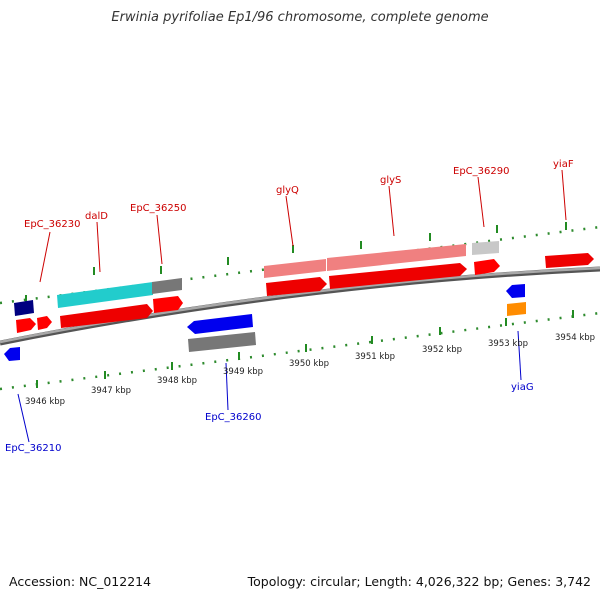 This screenshot has height=600, width=600. Describe the element at coordinates (33, 448) in the screenshot. I see `gene-label: EpC_36210` at that location.